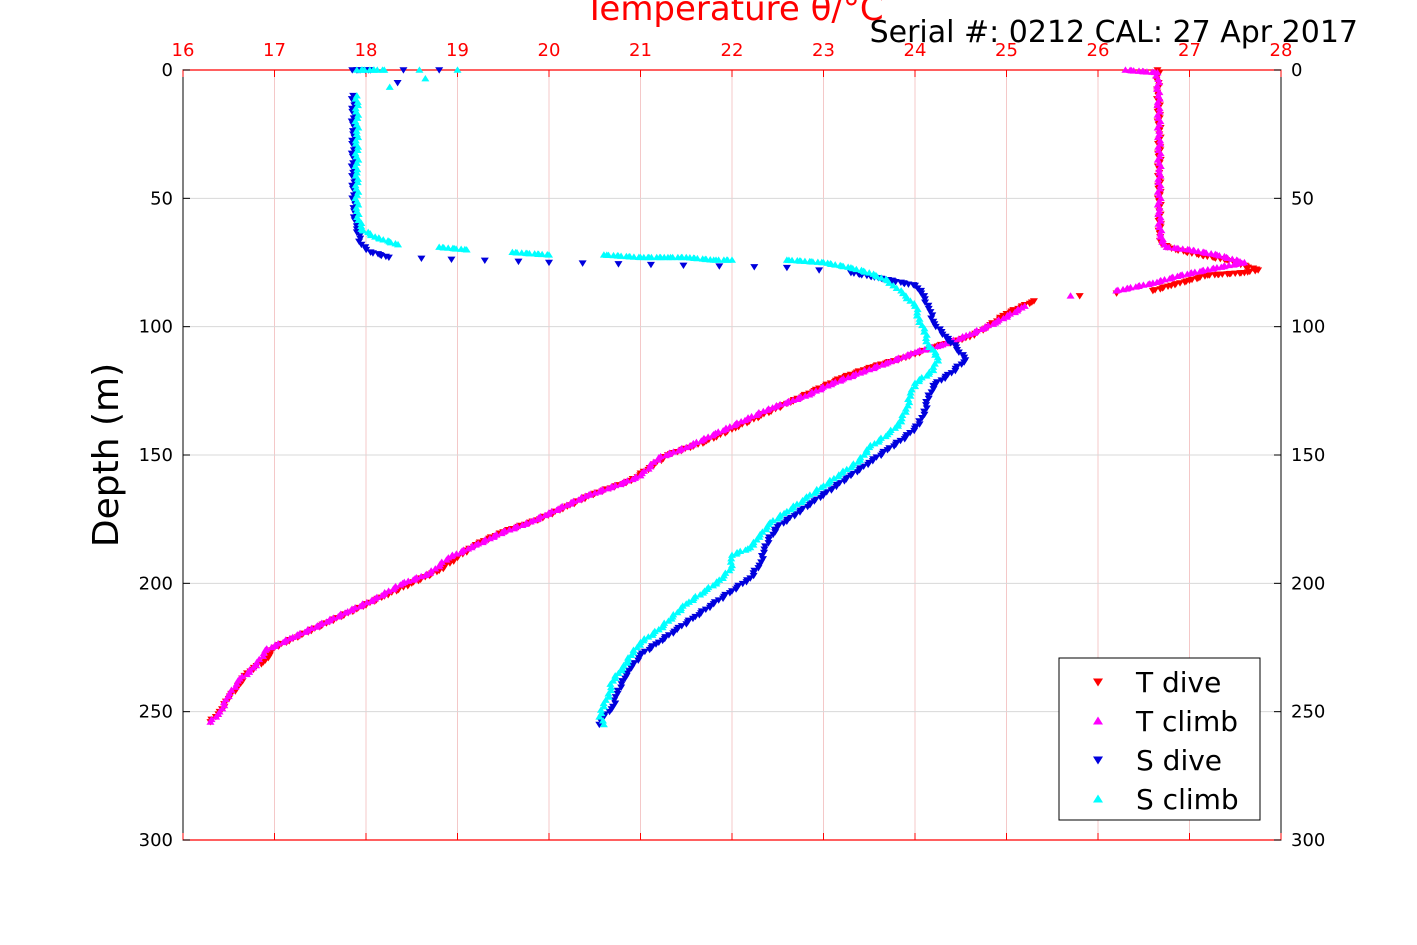 This screenshot has width=1417, height=945. What do you see at coordinates (1098, 720) in the screenshot?
I see `legend-marker` at bounding box center [1098, 720].